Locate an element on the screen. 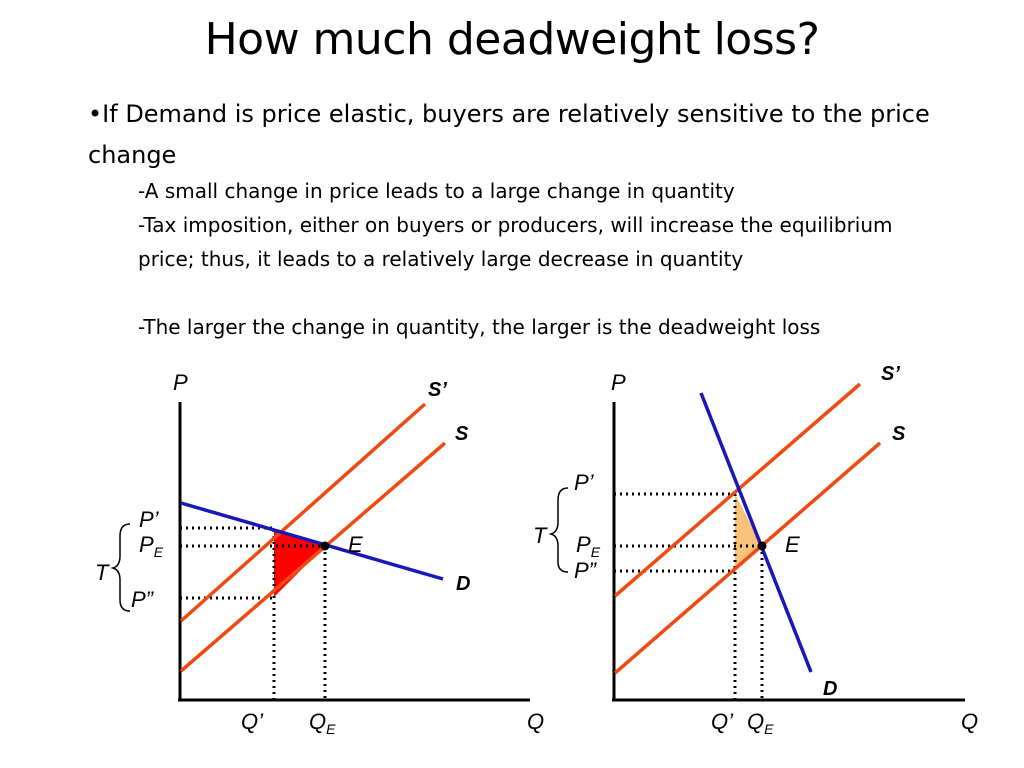 The height and width of the screenshot is (768, 1024). left-x-axis-label: Q is located at coordinates (535, 721).